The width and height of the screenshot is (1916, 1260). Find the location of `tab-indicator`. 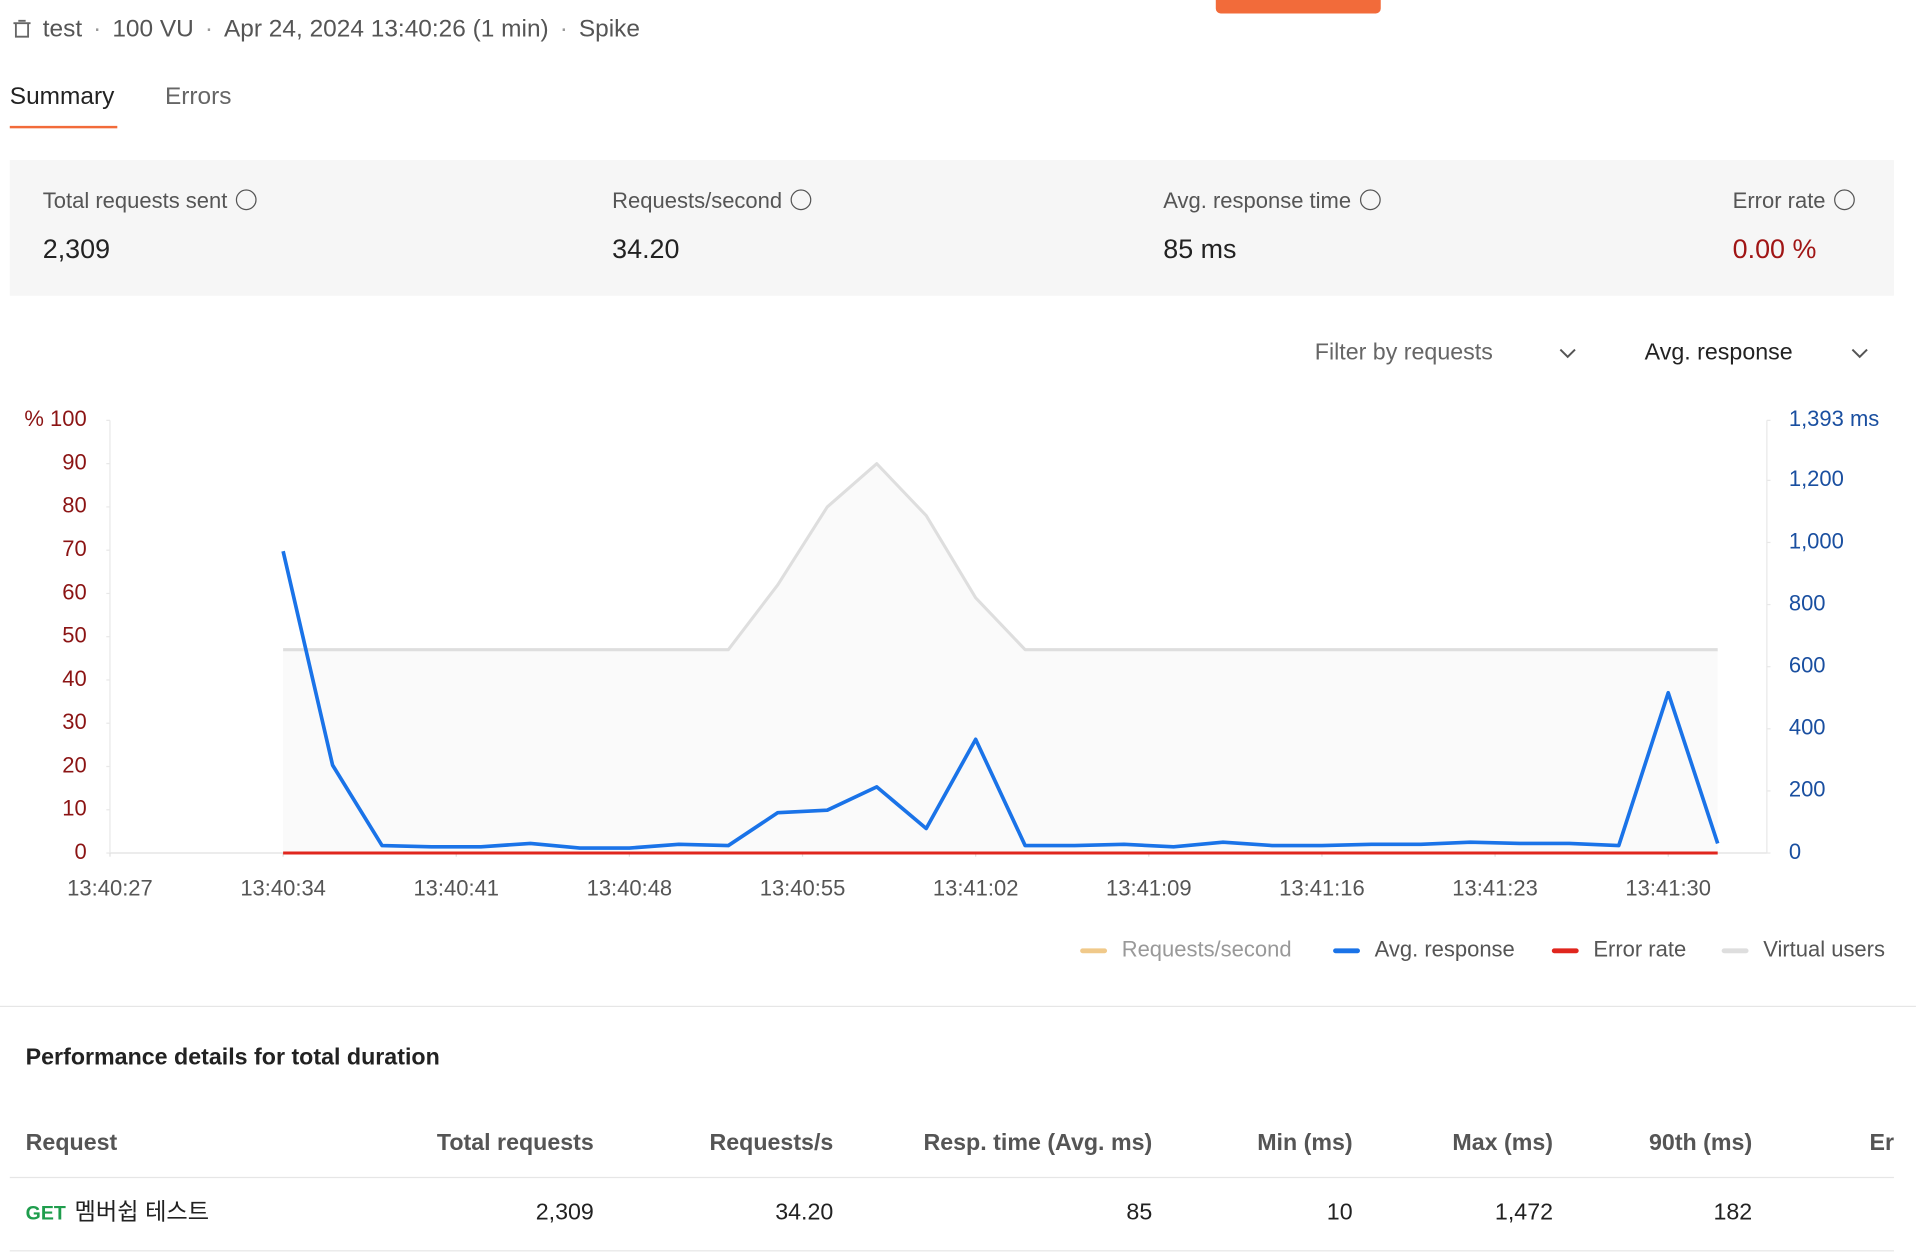

tab-indicator is located at coordinates (63, 127).